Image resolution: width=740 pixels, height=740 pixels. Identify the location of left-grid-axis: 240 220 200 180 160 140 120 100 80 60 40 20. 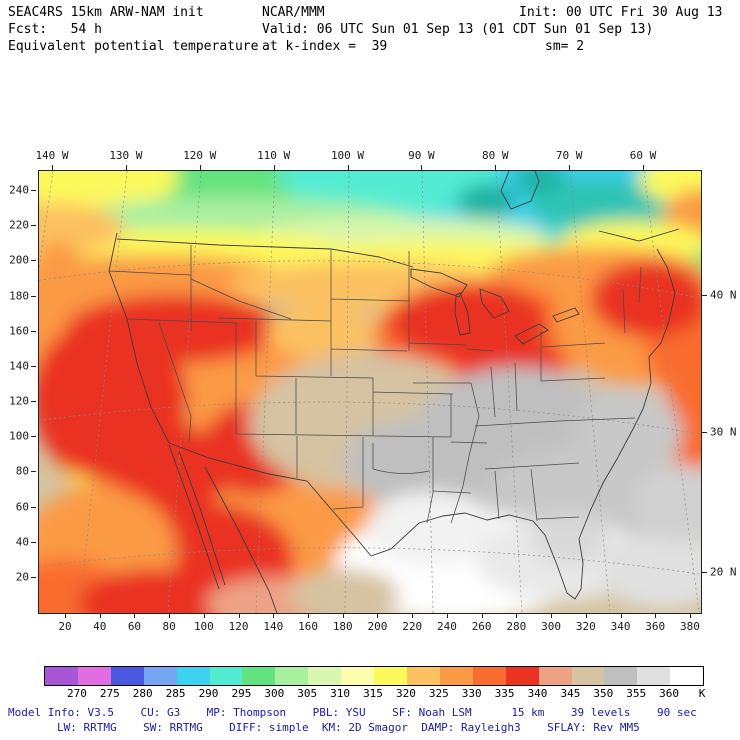
(18, 392).